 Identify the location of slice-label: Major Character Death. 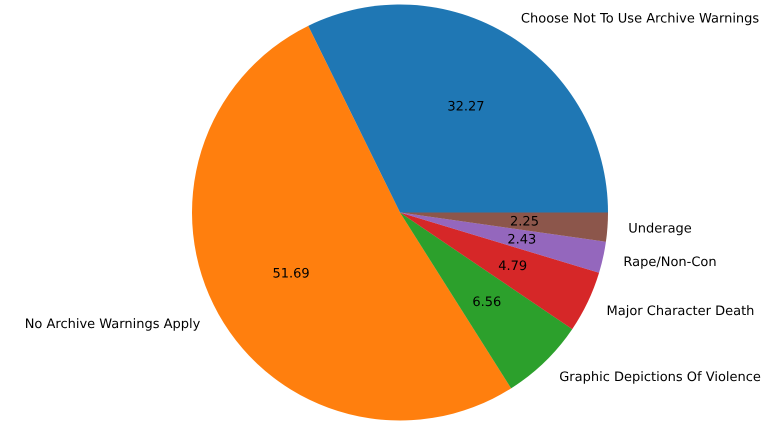
(680, 311).